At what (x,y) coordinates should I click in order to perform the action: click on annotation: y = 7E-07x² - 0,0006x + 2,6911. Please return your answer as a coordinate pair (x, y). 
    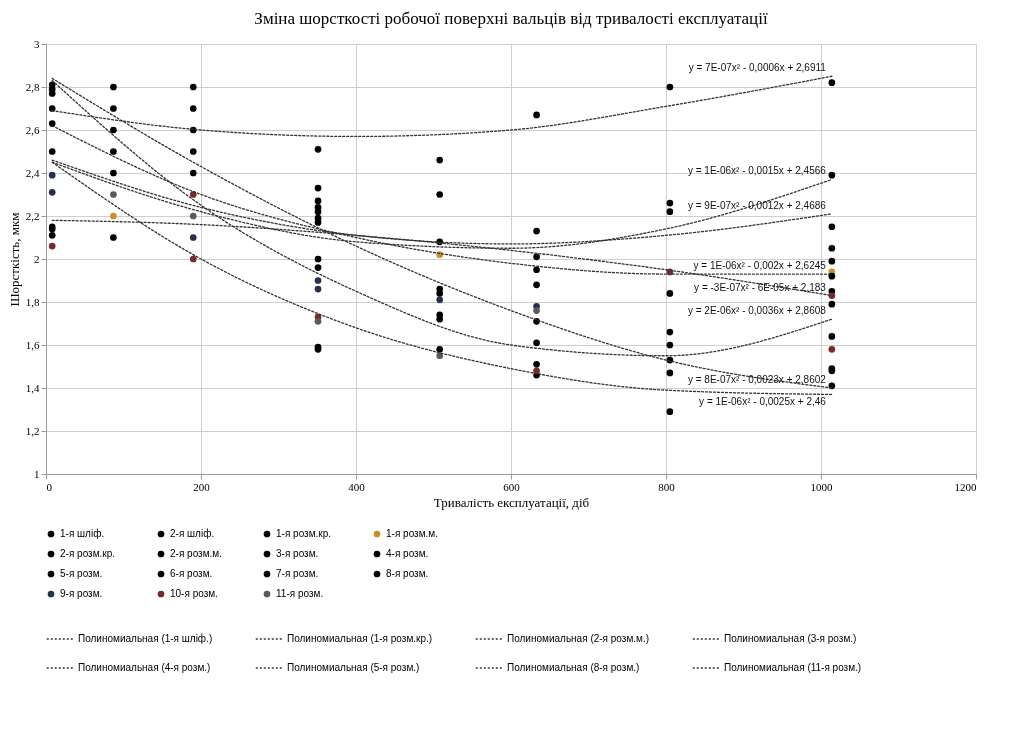
    Looking at the image, I should click on (757, 68).